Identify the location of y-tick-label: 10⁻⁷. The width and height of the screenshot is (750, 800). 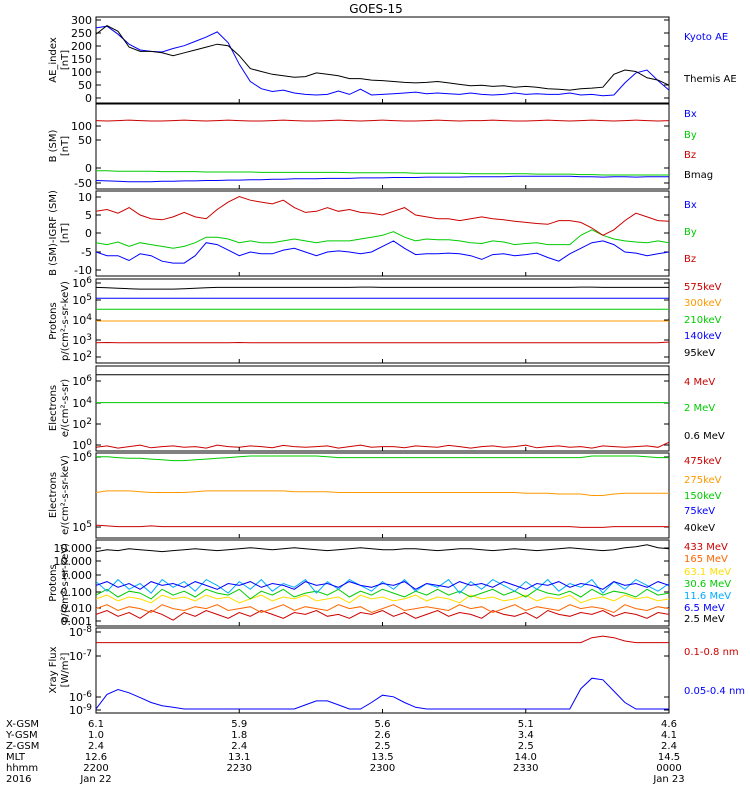
(80, 656).